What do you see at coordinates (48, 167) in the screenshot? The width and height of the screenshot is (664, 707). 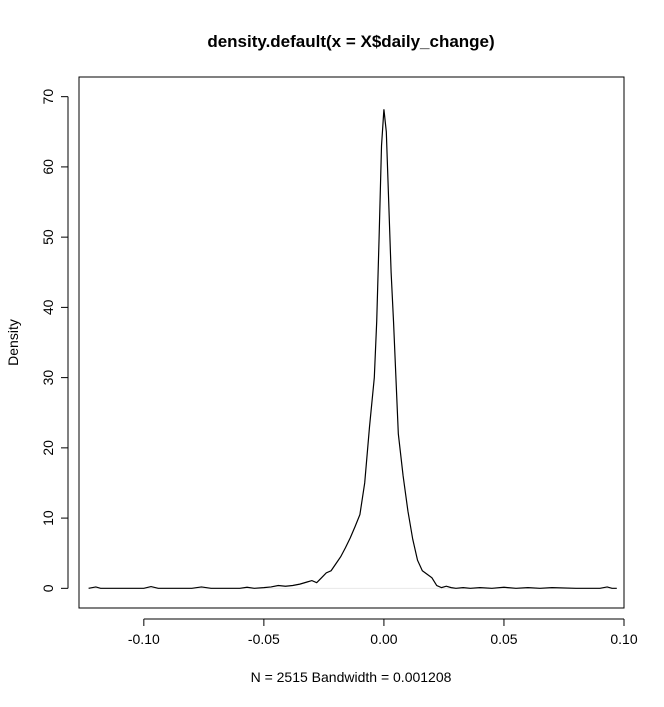 I see `y-tick-label: 60` at bounding box center [48, 167].